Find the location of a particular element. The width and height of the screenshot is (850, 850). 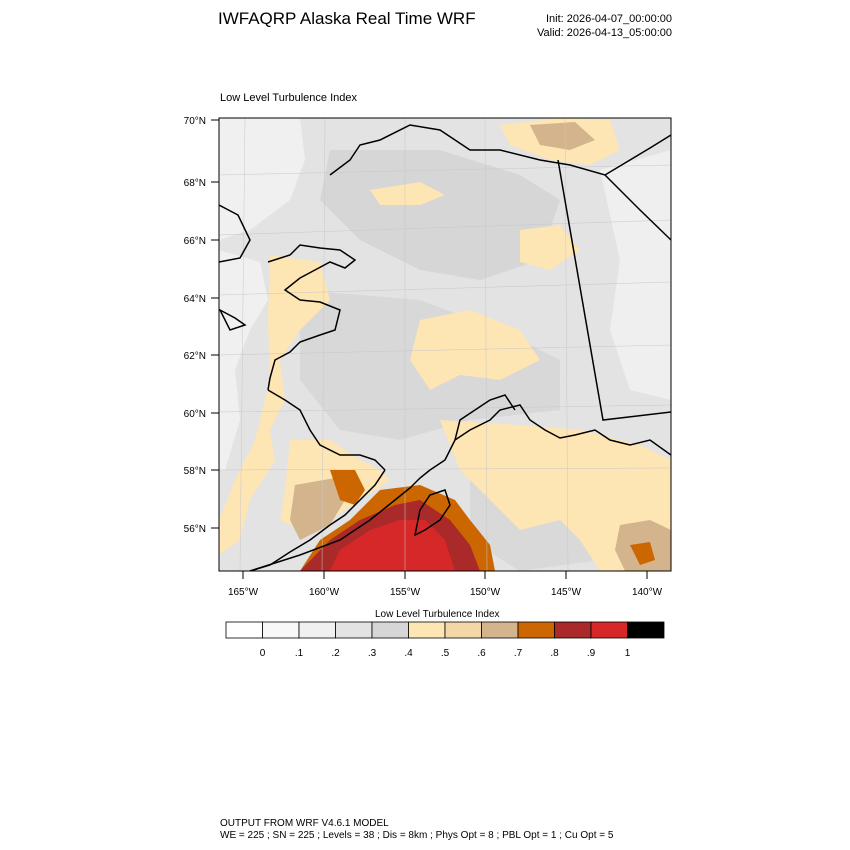

colorbar is located at coordinates (445, 630).